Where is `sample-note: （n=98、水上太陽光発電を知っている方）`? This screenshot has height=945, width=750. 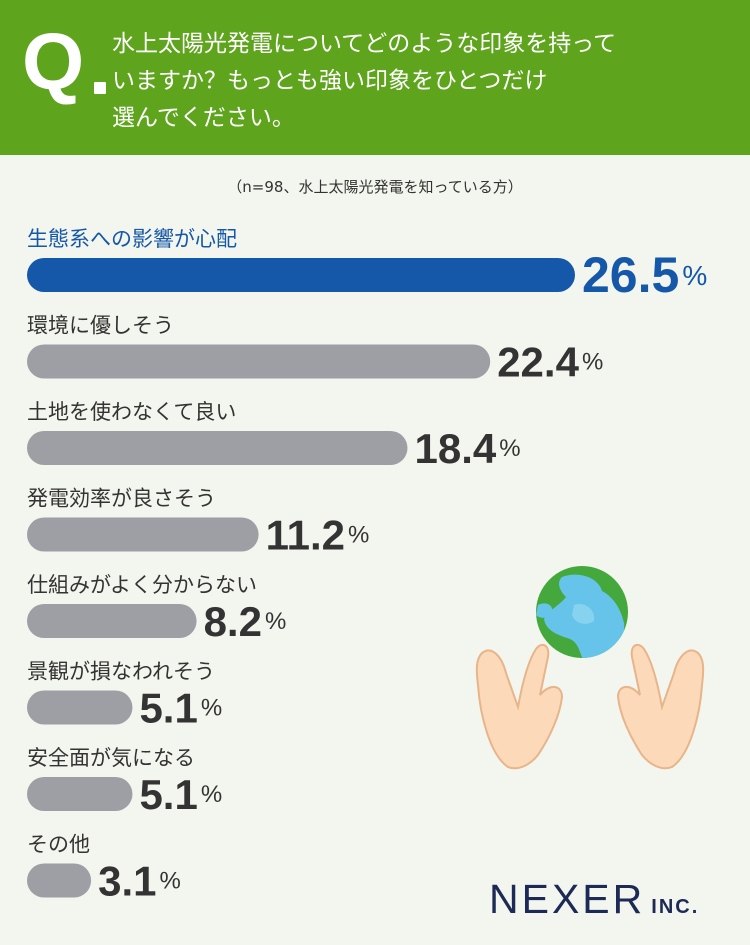 sample-note: （n=98、水上太陽光発電を知っている方） is located at coordinates (375, 187).